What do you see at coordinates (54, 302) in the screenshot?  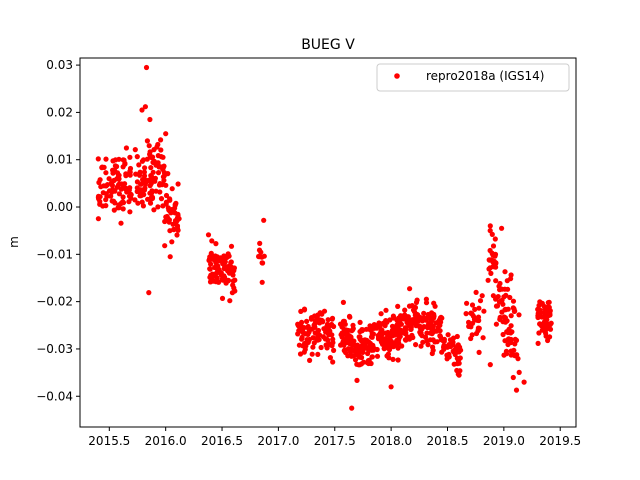 I see `y-tick-label: −0.02` at bounding box center [54, 302].